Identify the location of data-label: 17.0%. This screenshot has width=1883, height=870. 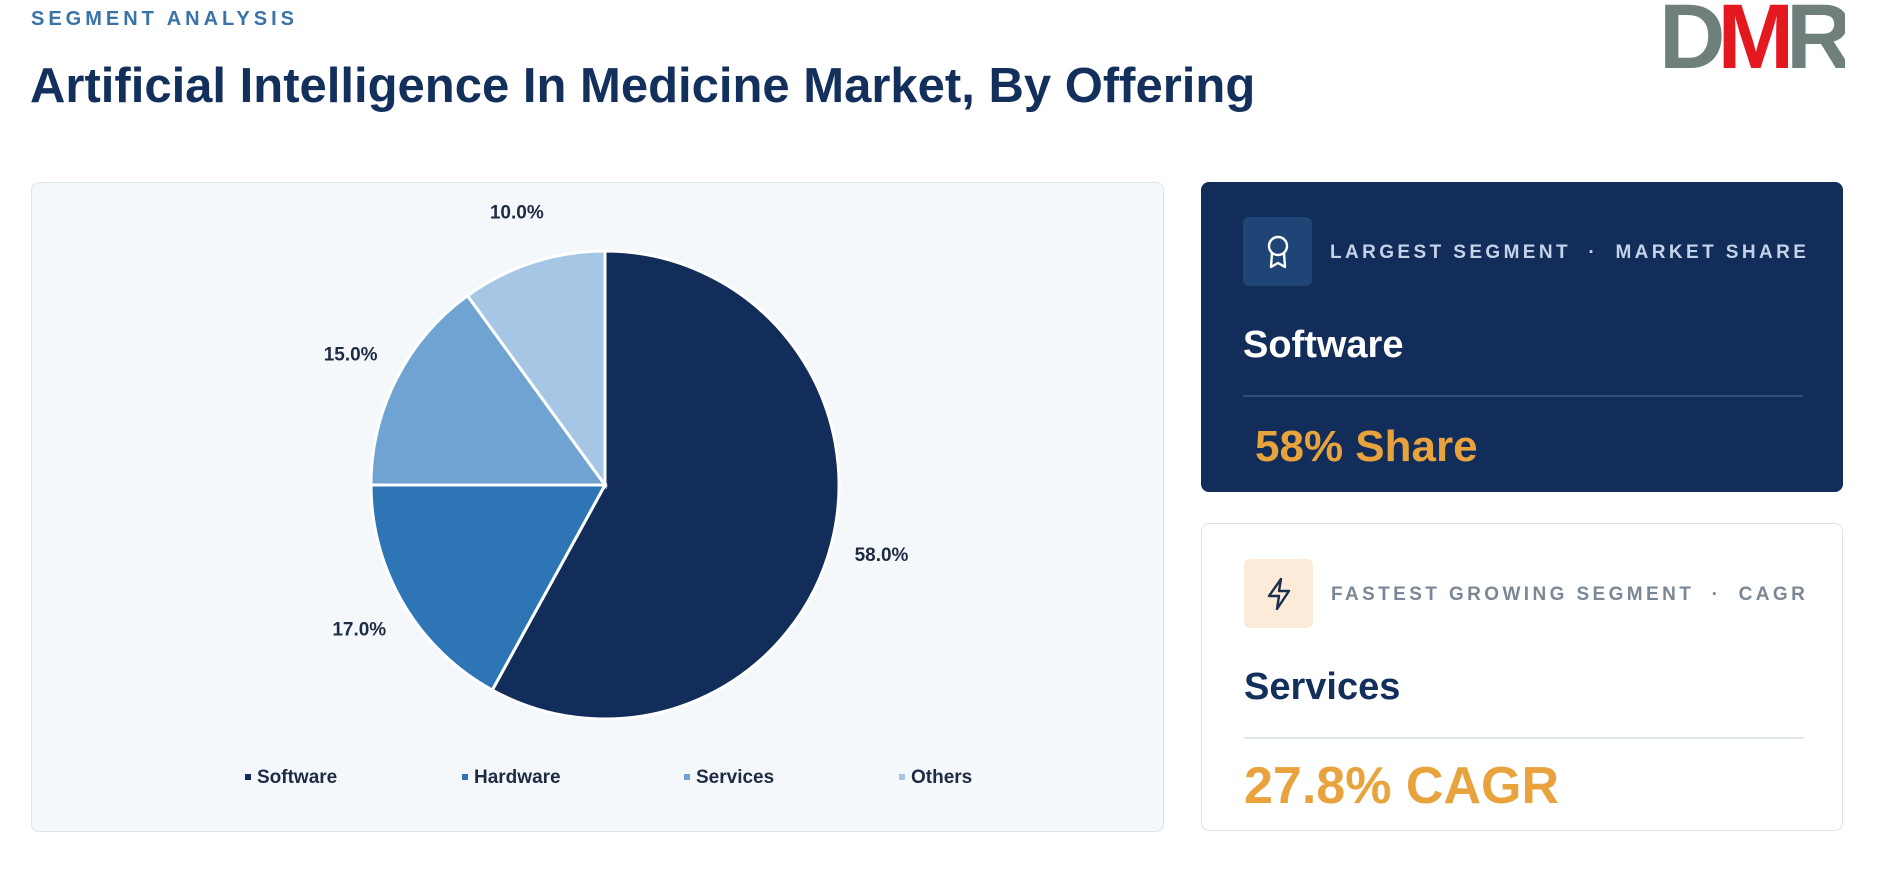
(359, 629).